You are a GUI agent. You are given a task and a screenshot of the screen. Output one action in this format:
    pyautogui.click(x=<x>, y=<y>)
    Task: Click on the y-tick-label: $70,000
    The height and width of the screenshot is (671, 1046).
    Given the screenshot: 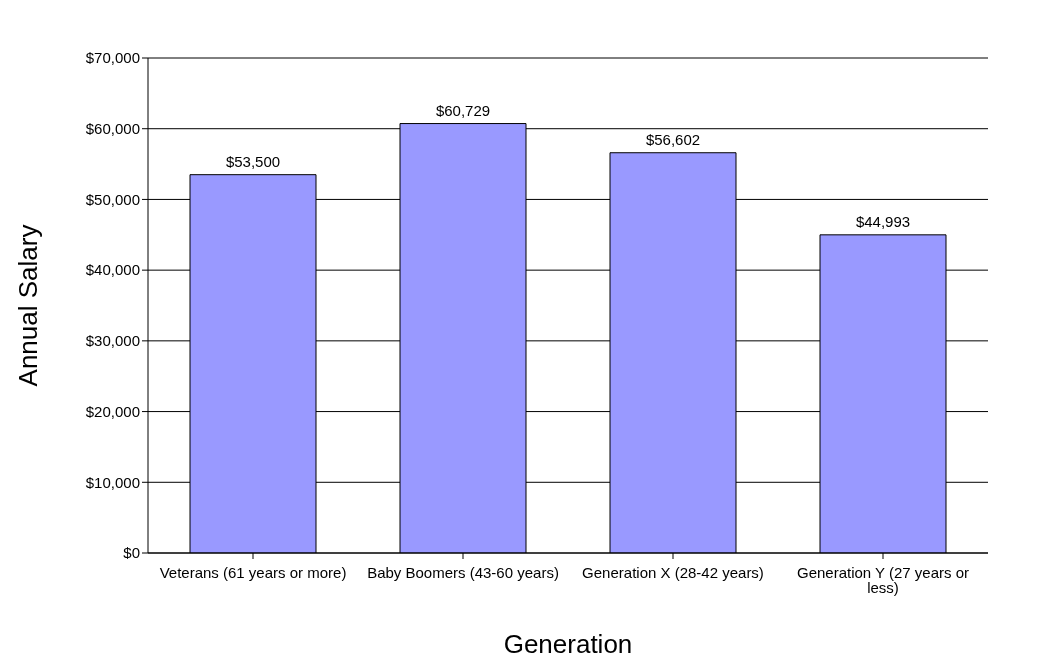 What is the action you would take?
    pyautogui.click(x=112, y=58)
    